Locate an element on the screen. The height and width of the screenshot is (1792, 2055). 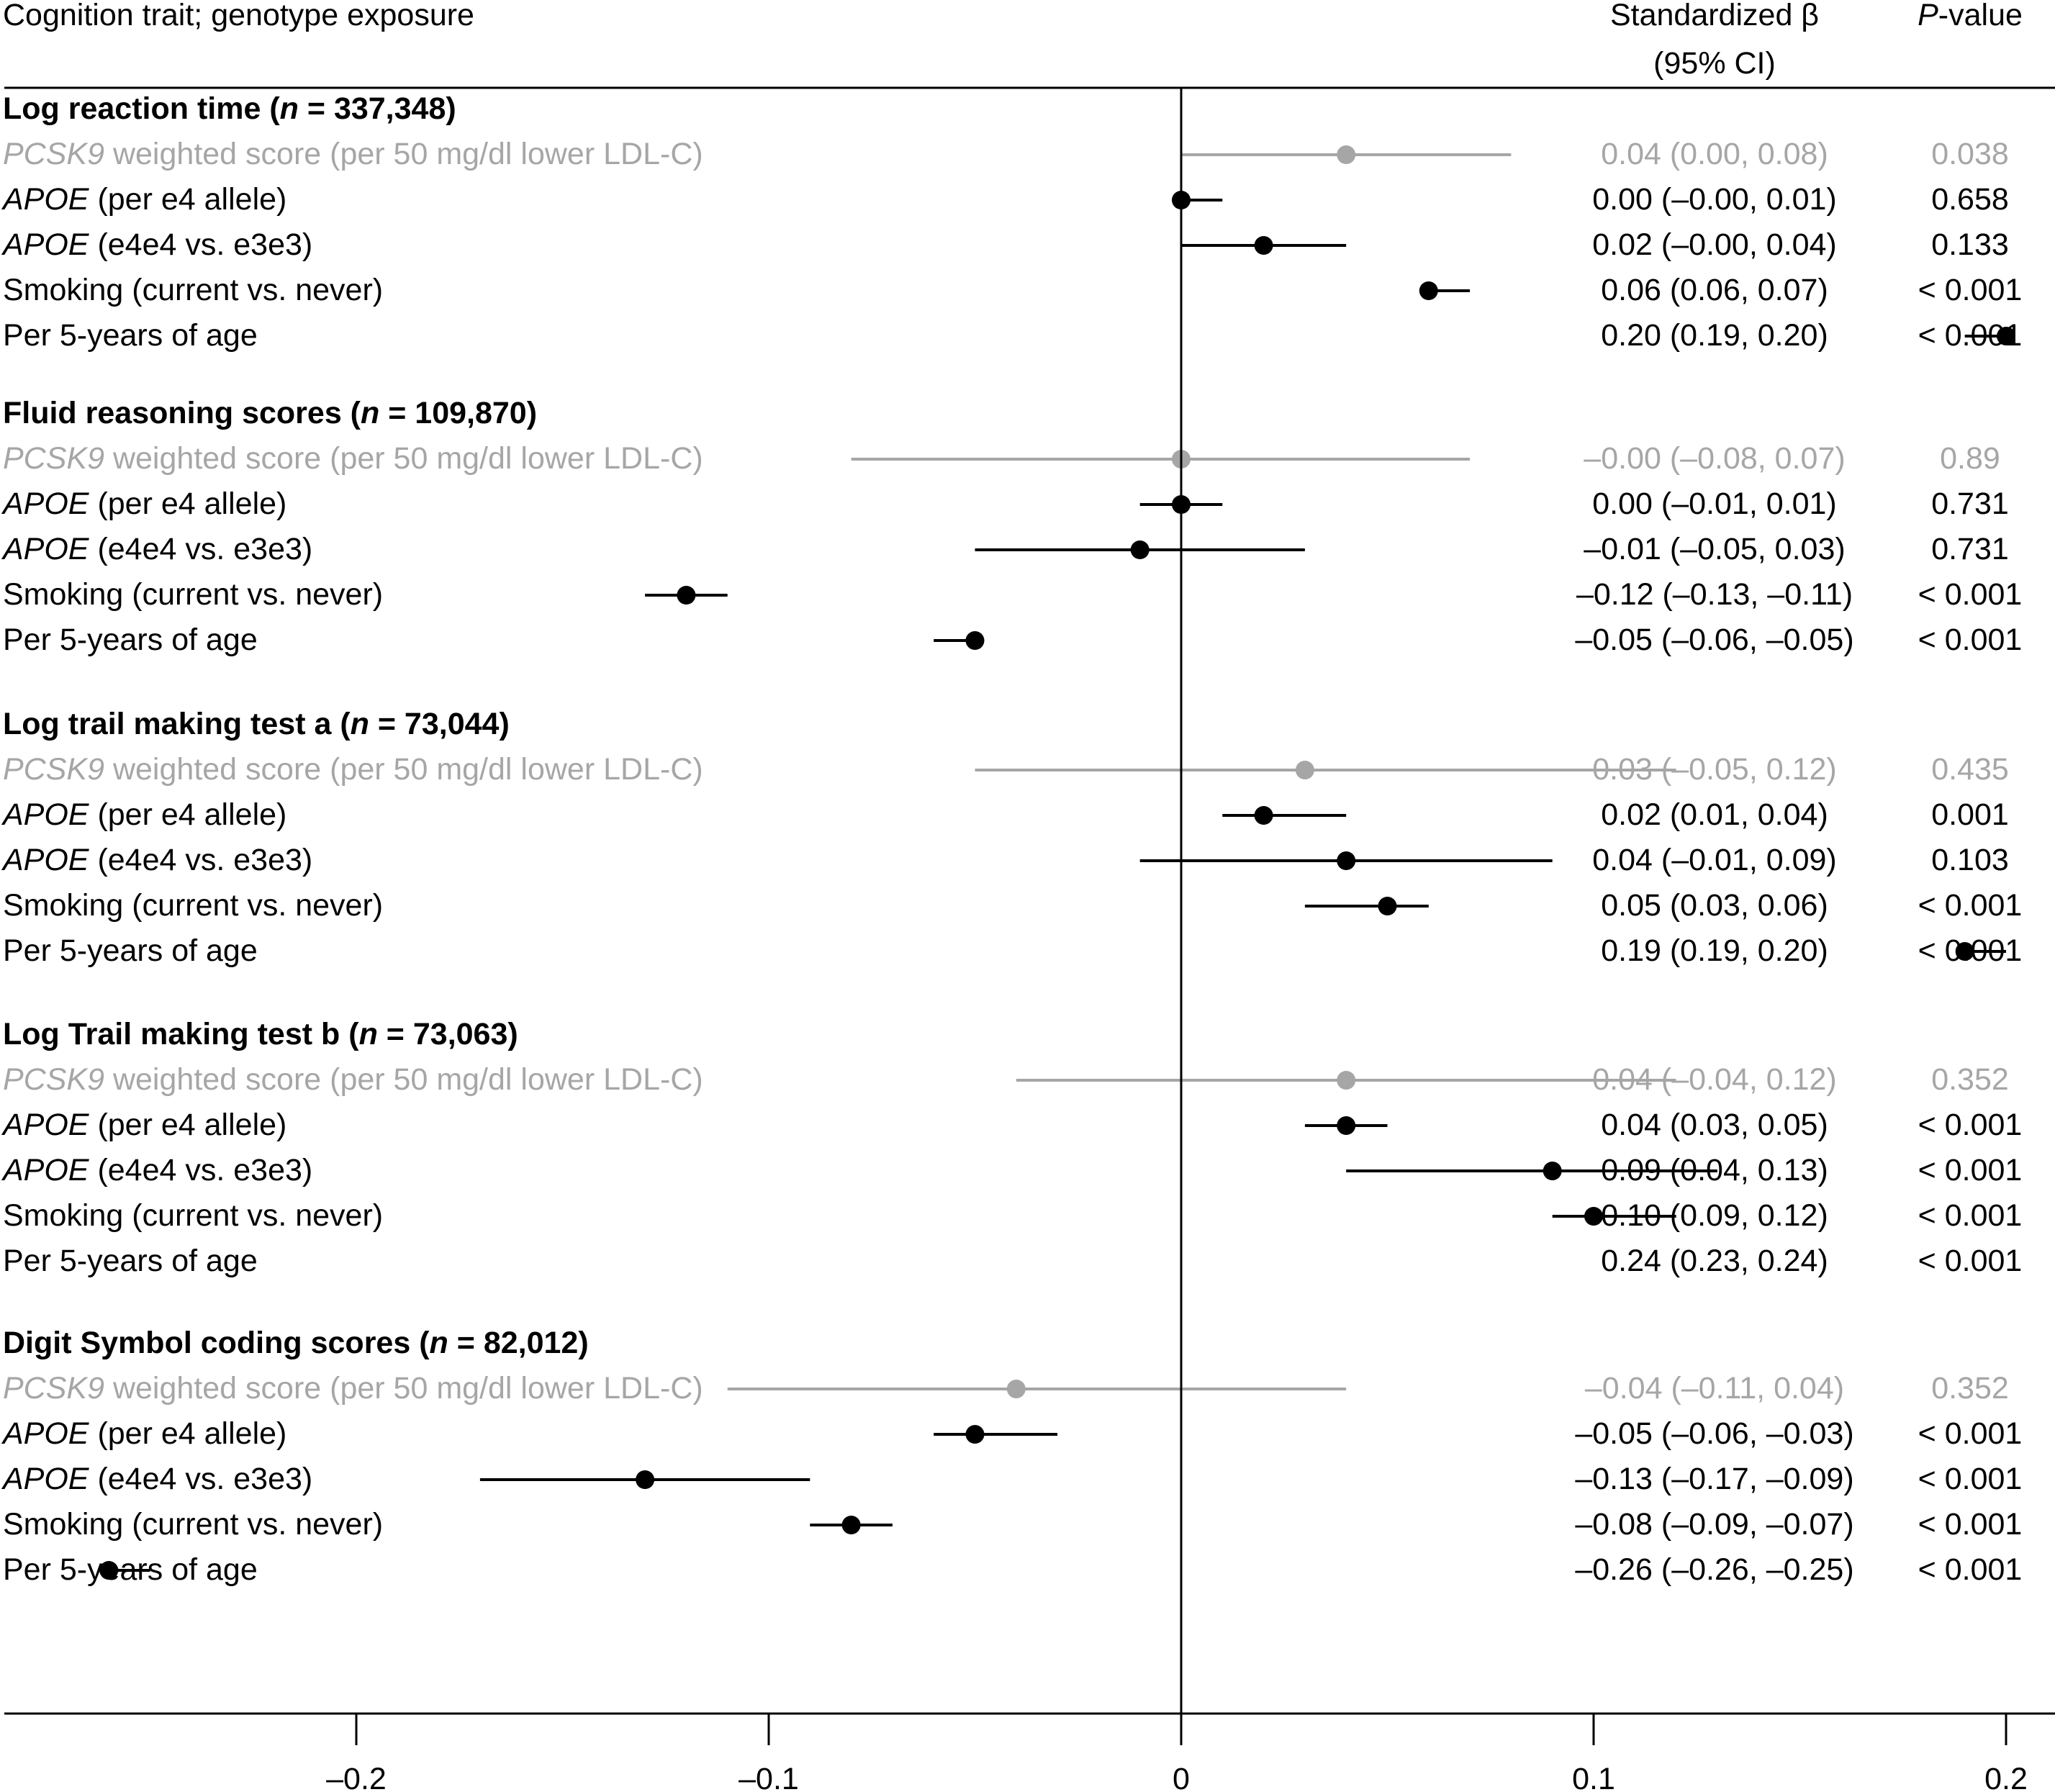
x-tick-label: 0 is located at coordinates (1181, 1777).